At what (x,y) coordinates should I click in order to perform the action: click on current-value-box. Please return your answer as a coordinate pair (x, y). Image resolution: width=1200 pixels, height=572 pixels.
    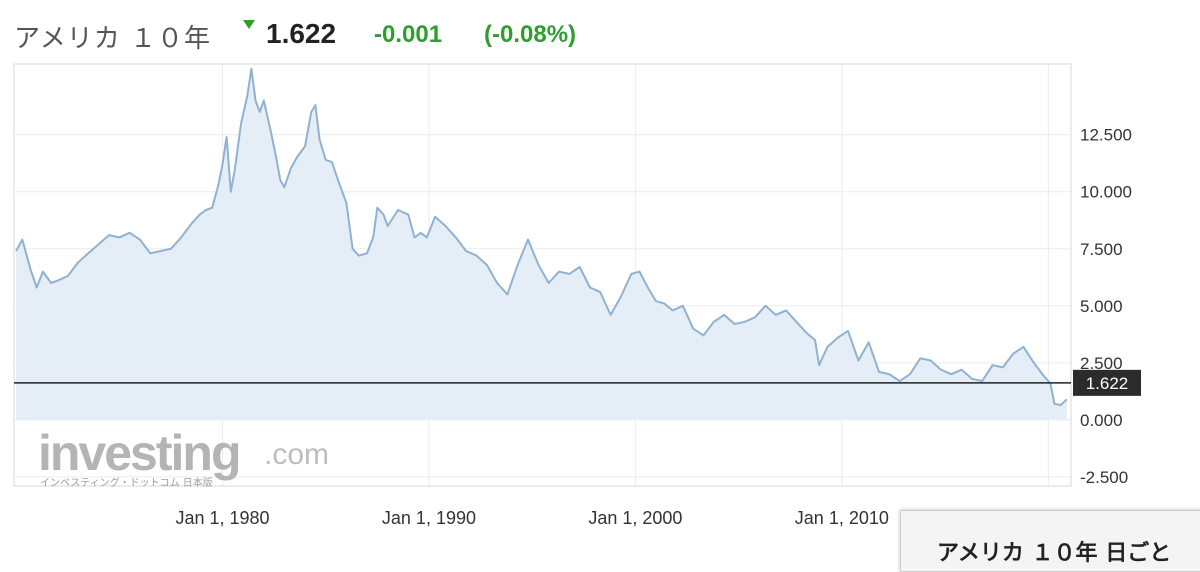
    Looking at the image, I should click on (1107, 382).